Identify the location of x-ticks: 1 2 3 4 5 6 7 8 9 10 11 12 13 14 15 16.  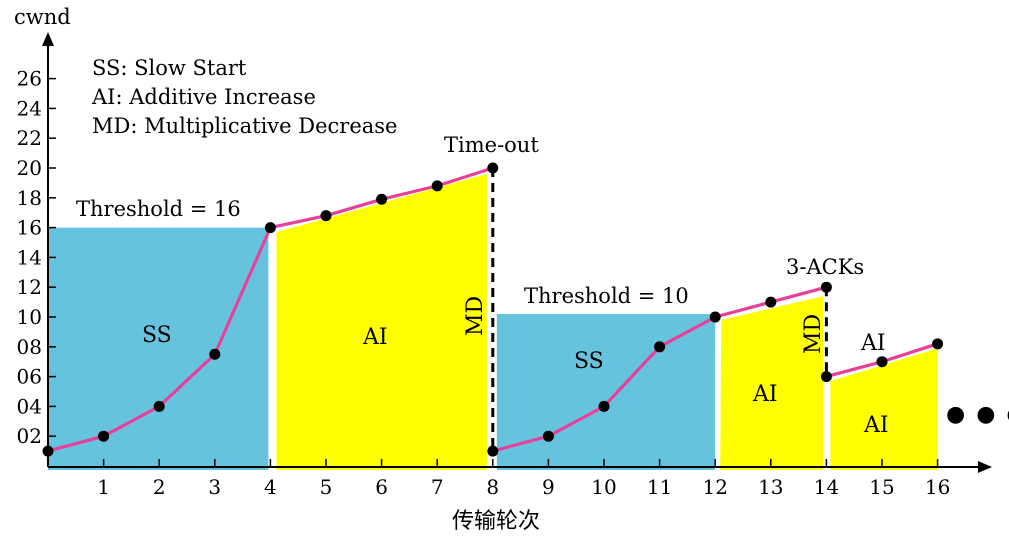
(523, 479).